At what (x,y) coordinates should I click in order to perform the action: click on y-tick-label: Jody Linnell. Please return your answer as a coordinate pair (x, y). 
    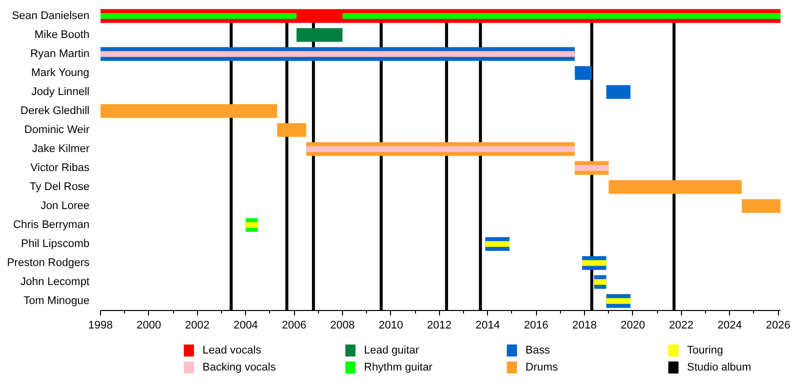
    Looking at the image, I should click on (60, 92).